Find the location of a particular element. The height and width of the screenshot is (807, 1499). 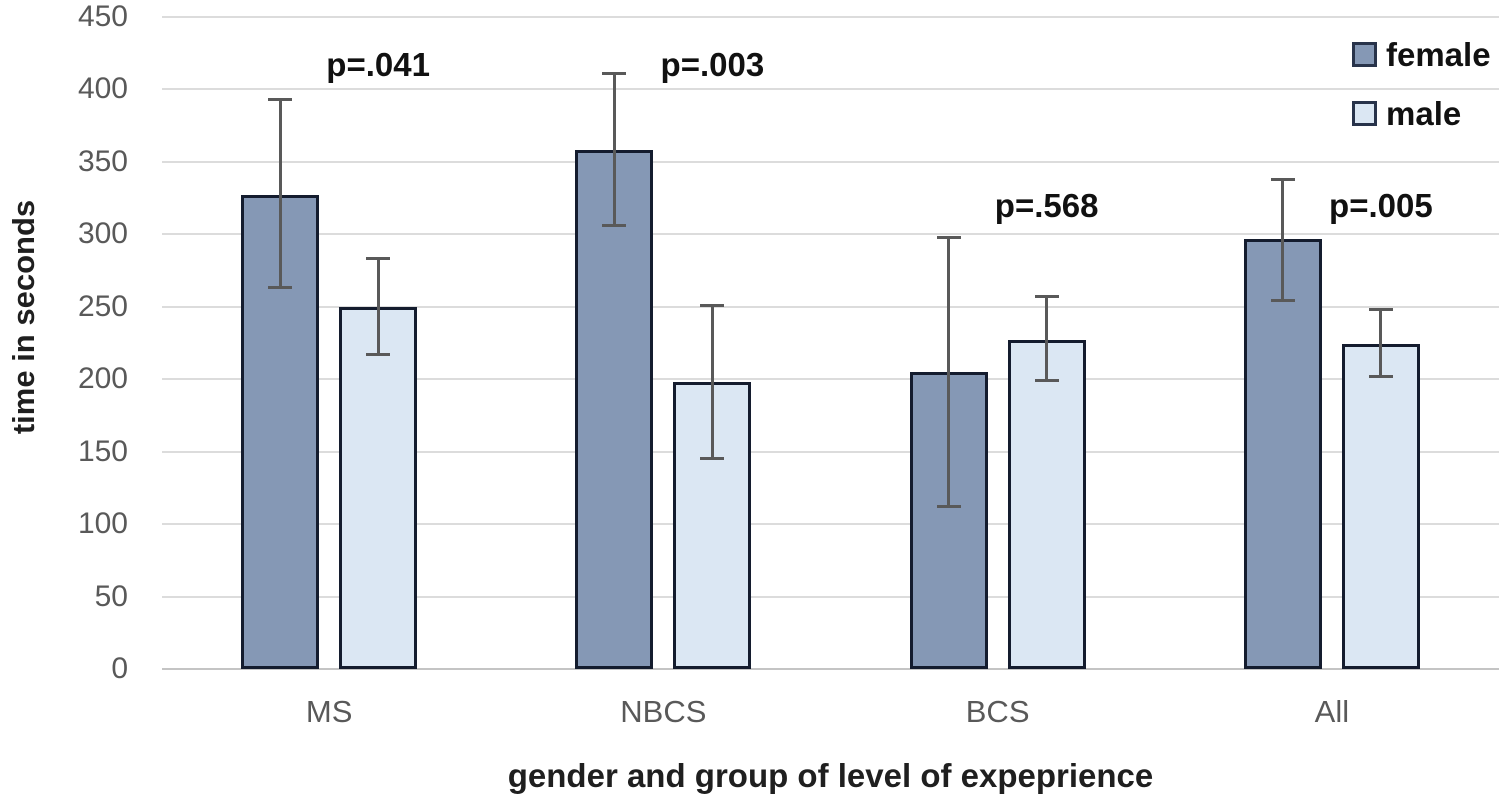

error-cap-top-male-BCS is located at coordinates (1046, 297).